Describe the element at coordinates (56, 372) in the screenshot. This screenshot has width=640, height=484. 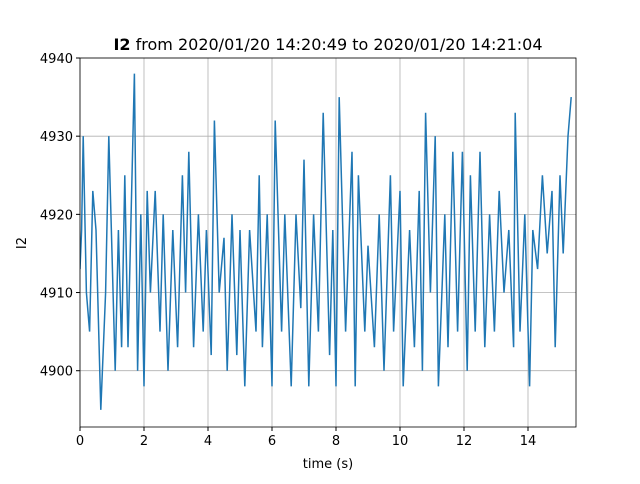
I see `y-tick-label: 4900` at that location.